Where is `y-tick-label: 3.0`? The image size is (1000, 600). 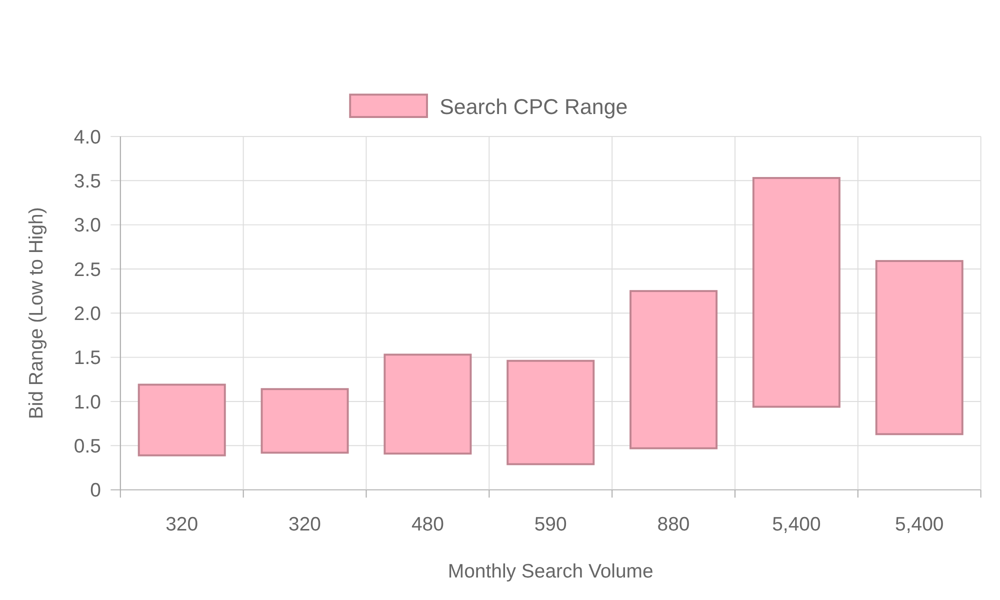 y-tick-label: 3.0 is located at coordinates (88, 225).